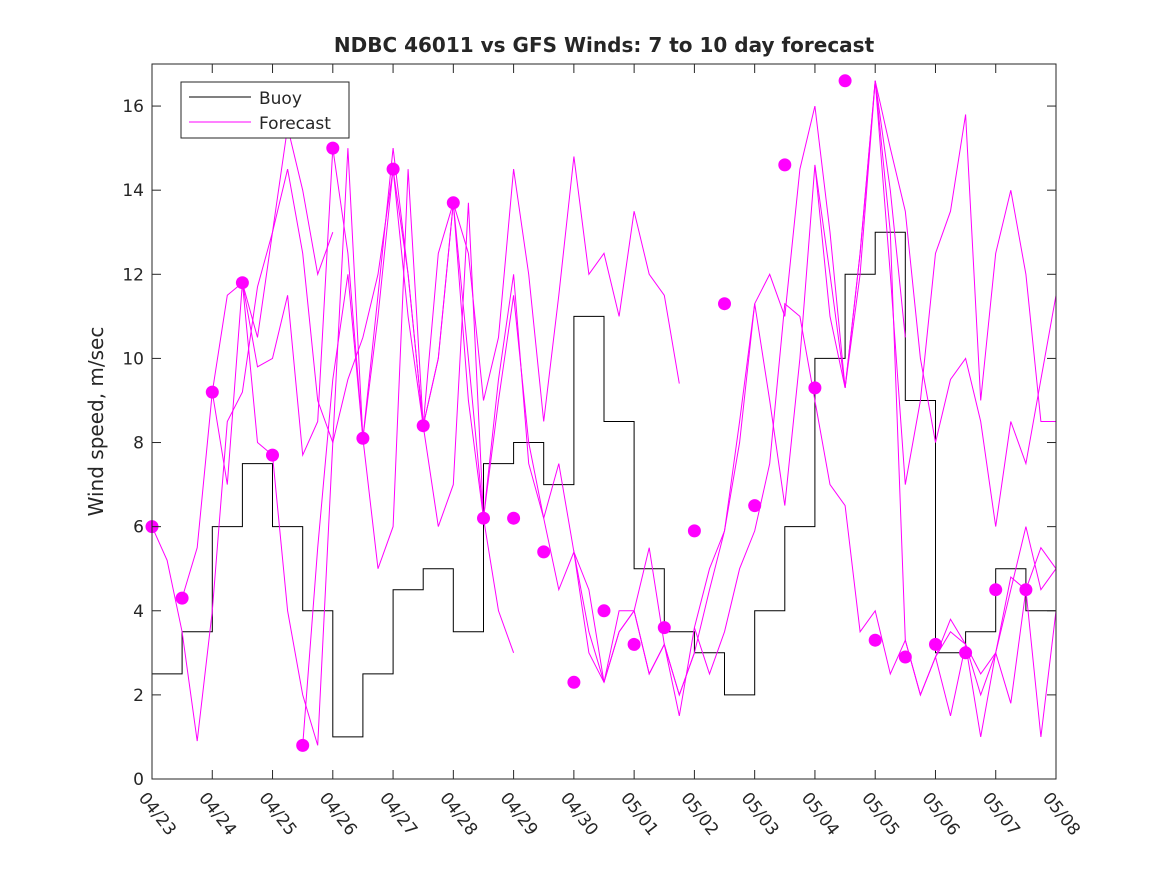 The height and width of the screenshot is (875, 1167). I want to click on y-tick-label: 16, so click(133, 107).